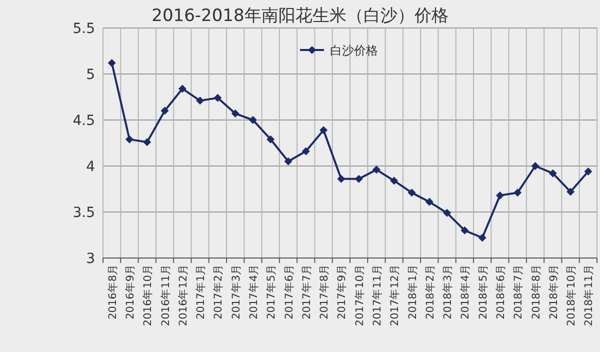 The width and height of the screenshot is (600, 352). I want to click on x-tick-label: 2017年5月, so click(272, 292).